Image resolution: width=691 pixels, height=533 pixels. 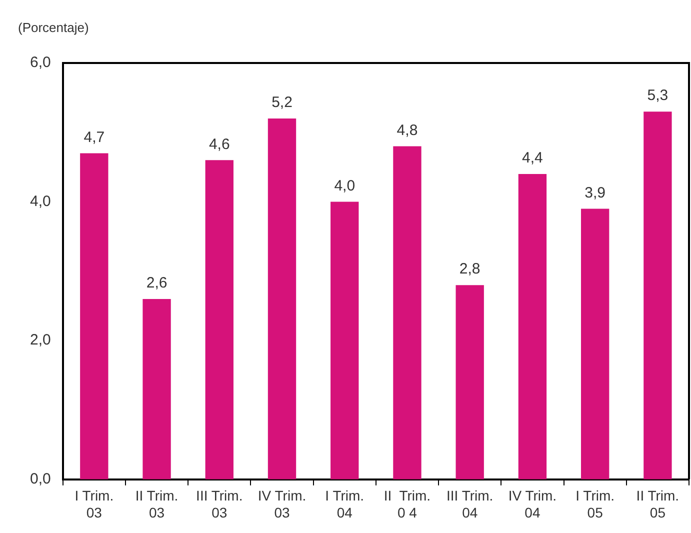 What do you see at coordinates (40, 201) in the screenshot?
I see `y-tick-label: 4,0` at bounding box center [40, 201].